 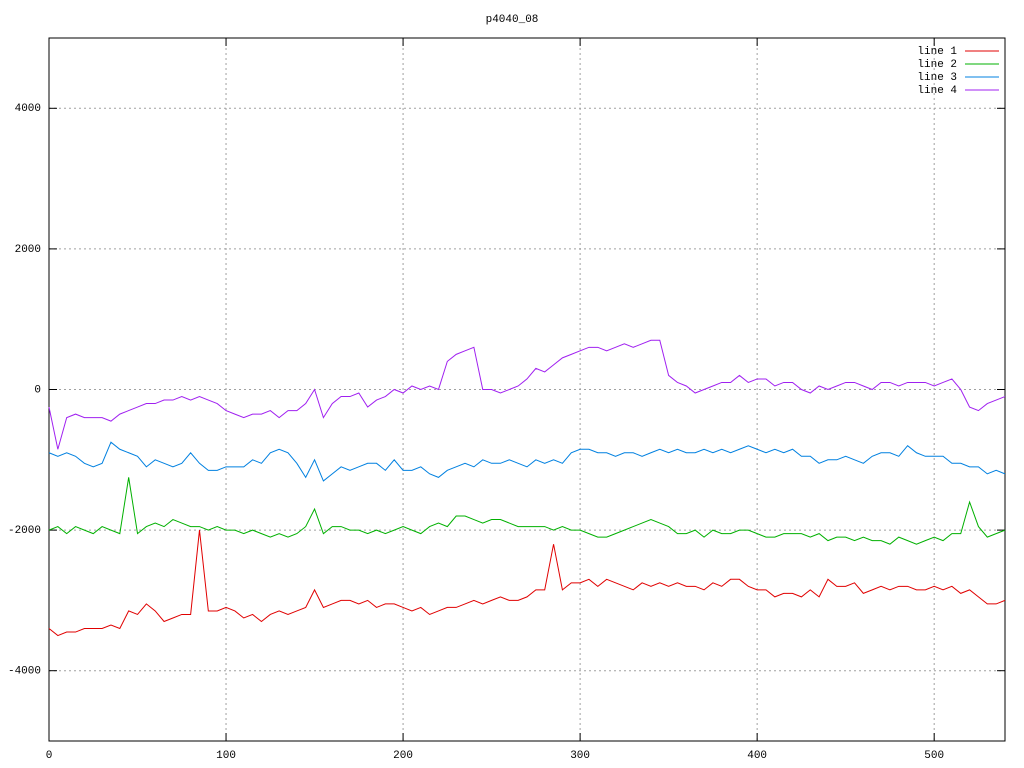 I want to click on x-tick-label: 0, so click(x=49, y=756).